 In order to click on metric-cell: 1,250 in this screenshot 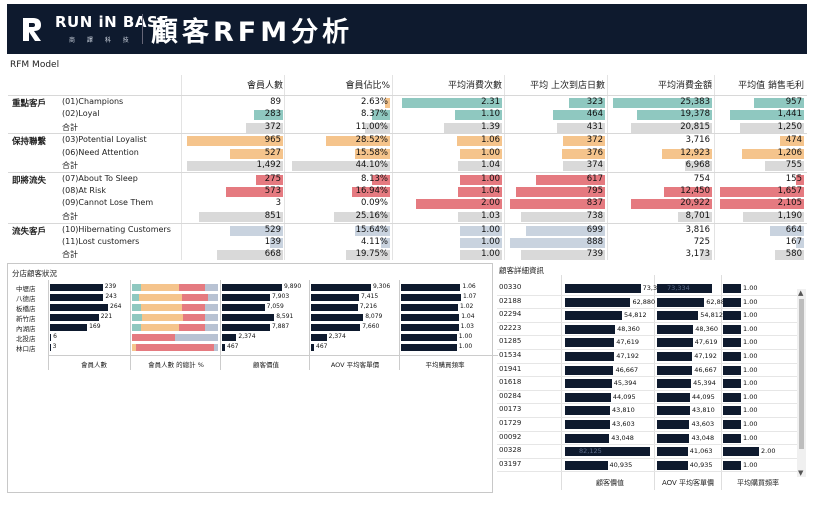, I will do `click(760, 127)`.